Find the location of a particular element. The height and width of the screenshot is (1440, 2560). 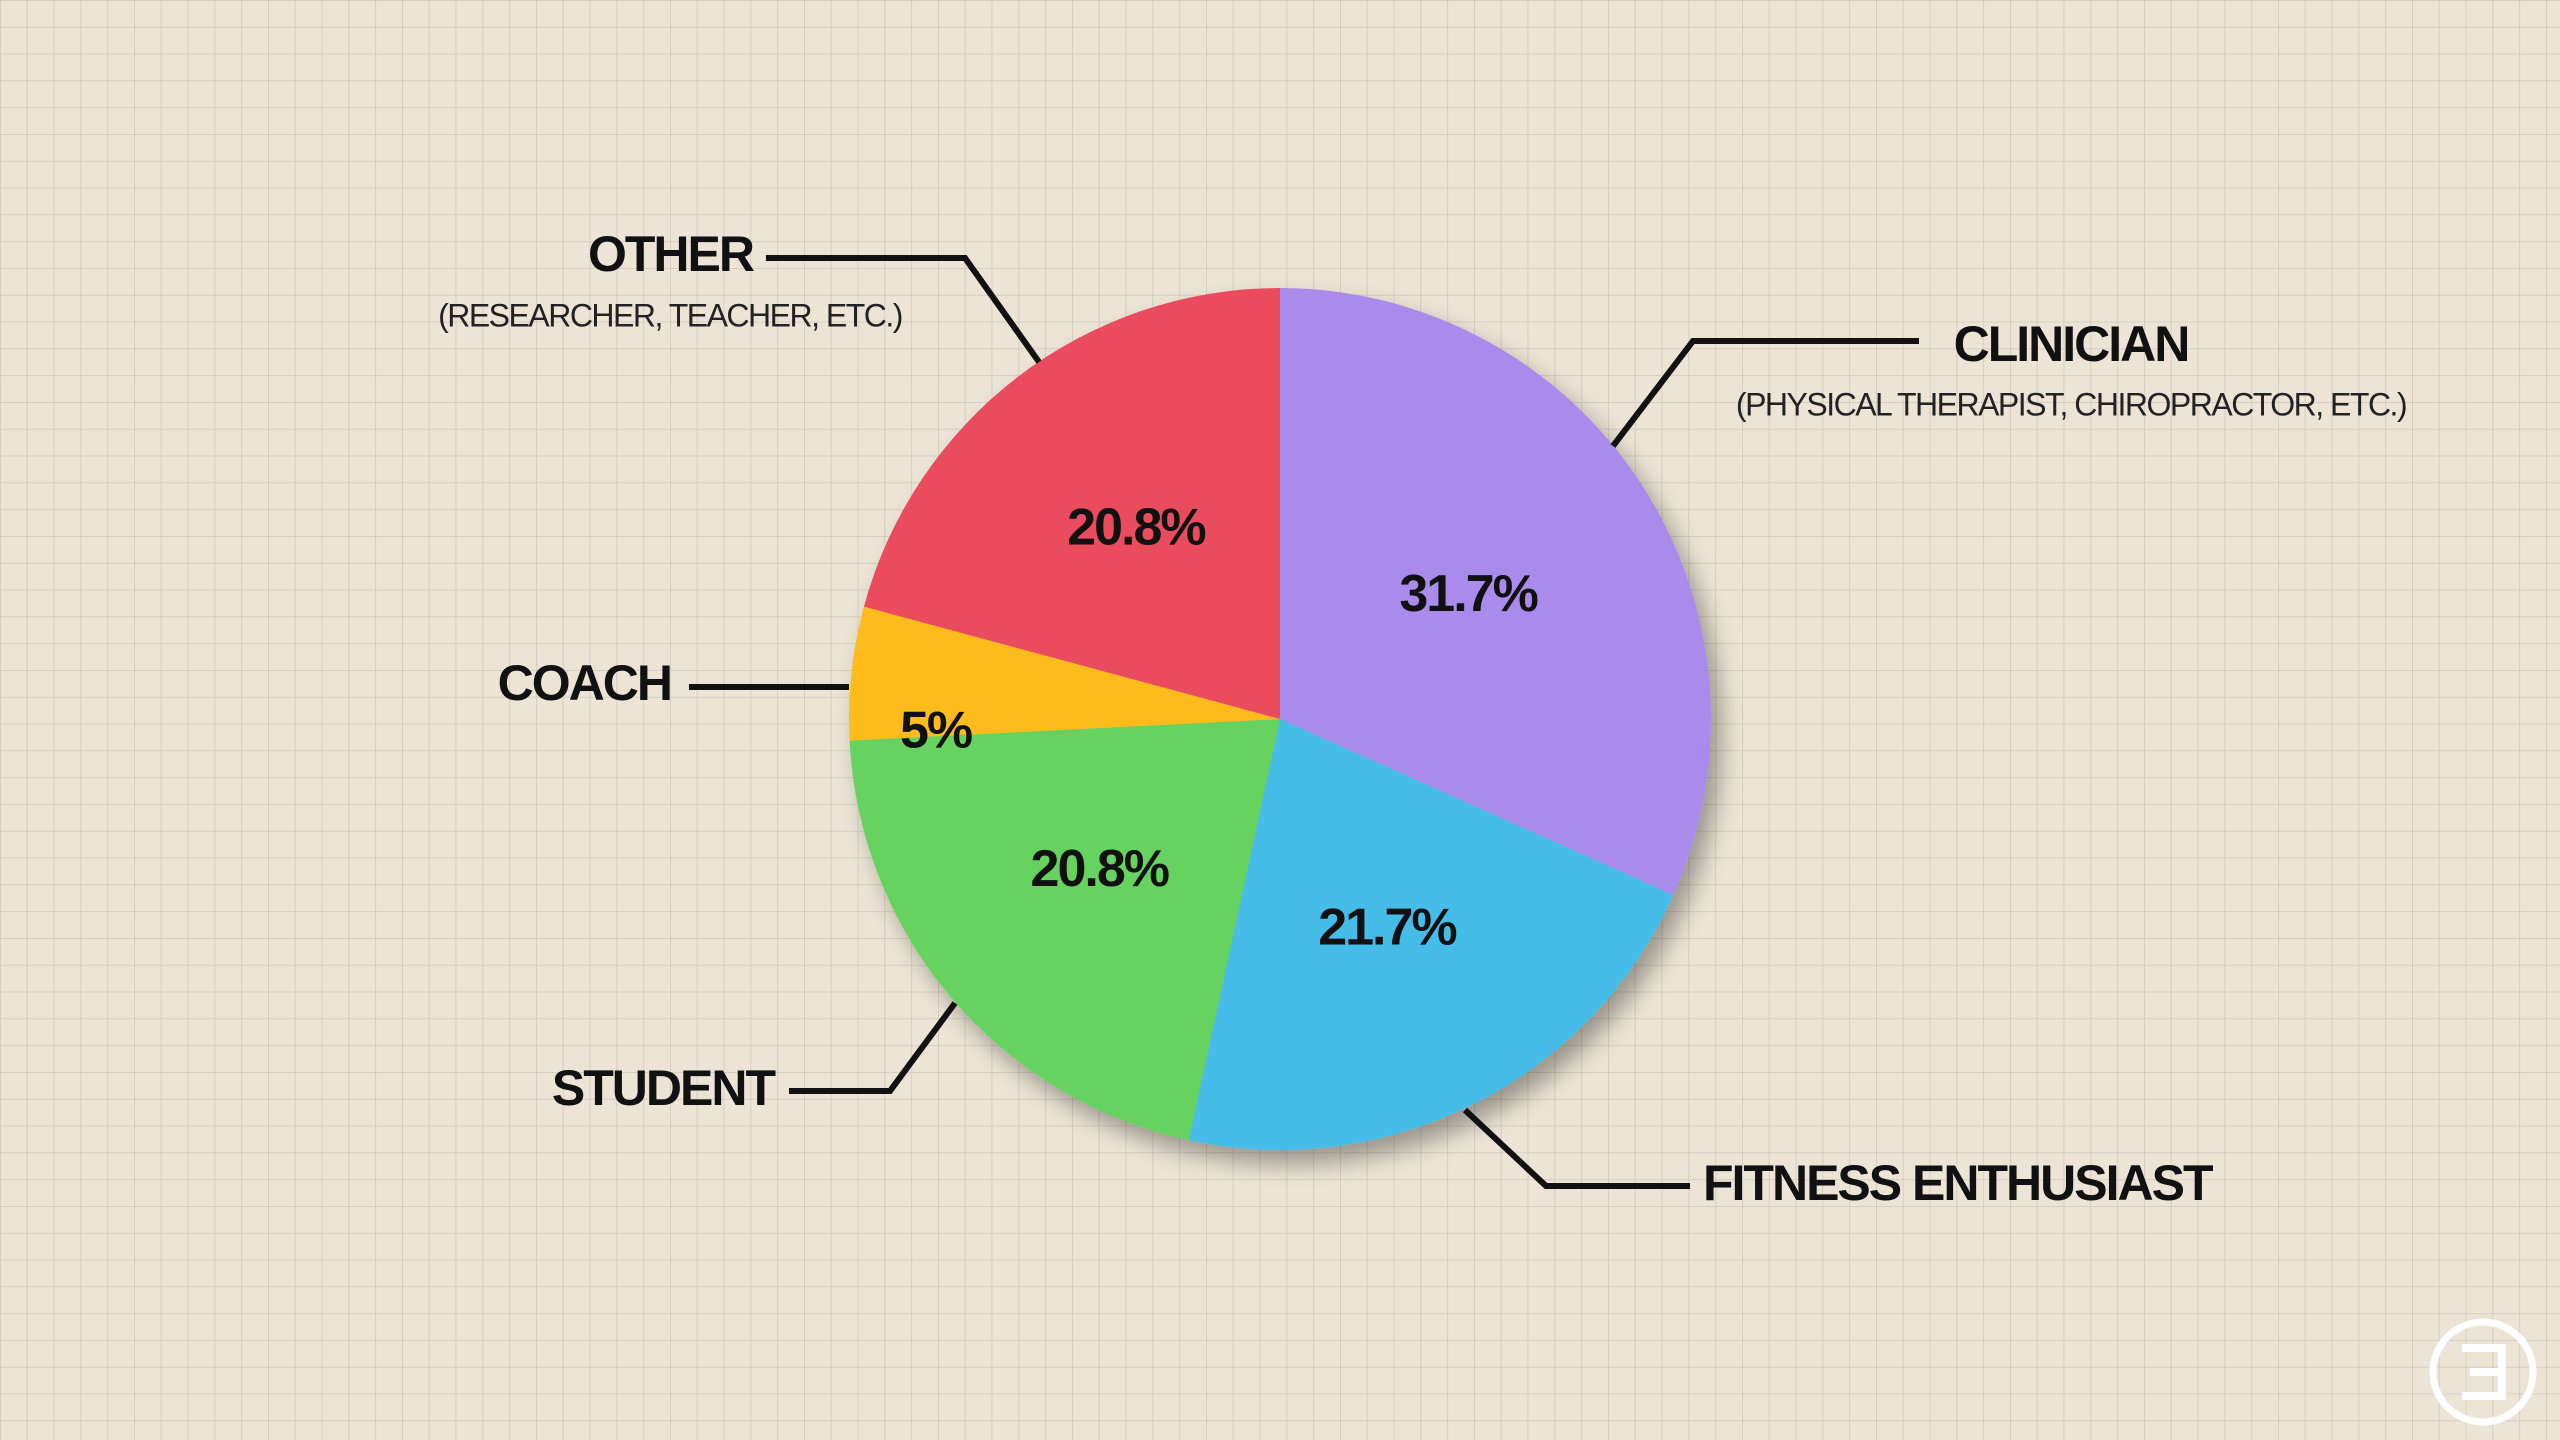

category-label: OTHER is located at coordinates (671, 254).